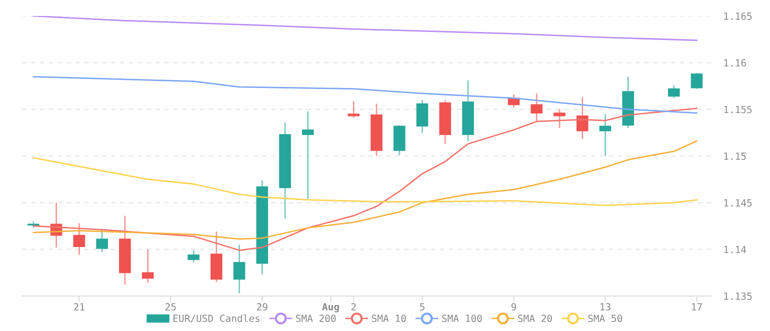  What do you see at coordinates (217, 318) in the screenshot?
I see `legend-label: EUR/USD Candles` at bounding box center [217, 318].